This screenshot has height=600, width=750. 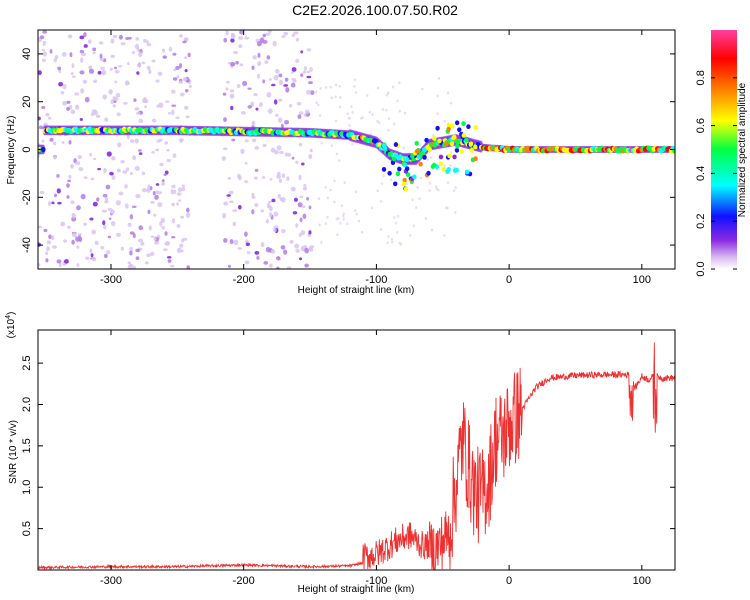 I want to click on x-tick-label: 0, so click(x=509, y=581).